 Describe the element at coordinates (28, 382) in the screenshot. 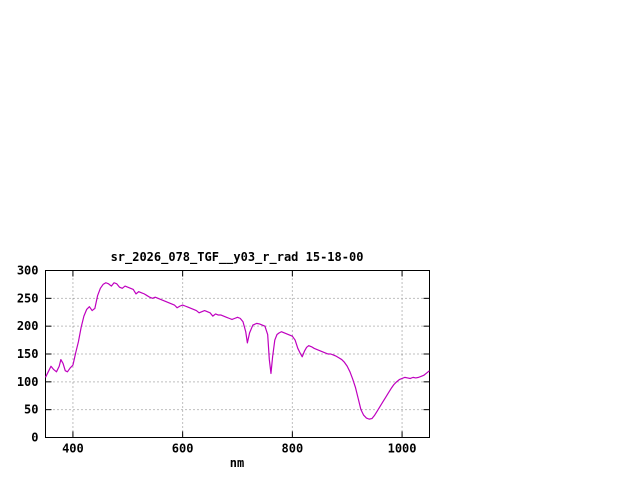

I see `y-tick-label: 100` at that location.